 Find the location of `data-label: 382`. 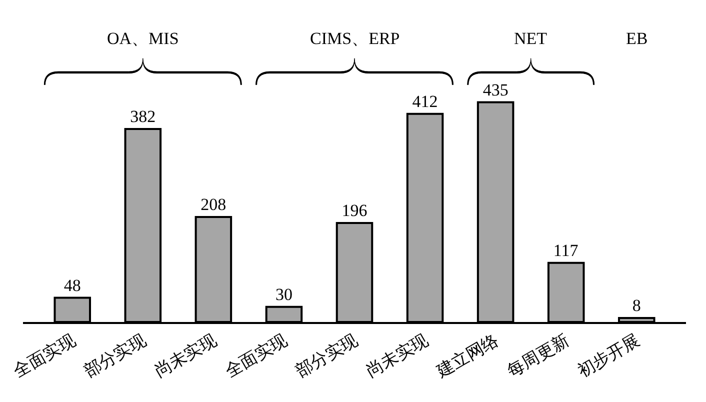

data-label: 382 is located at coordinates (143, 116).